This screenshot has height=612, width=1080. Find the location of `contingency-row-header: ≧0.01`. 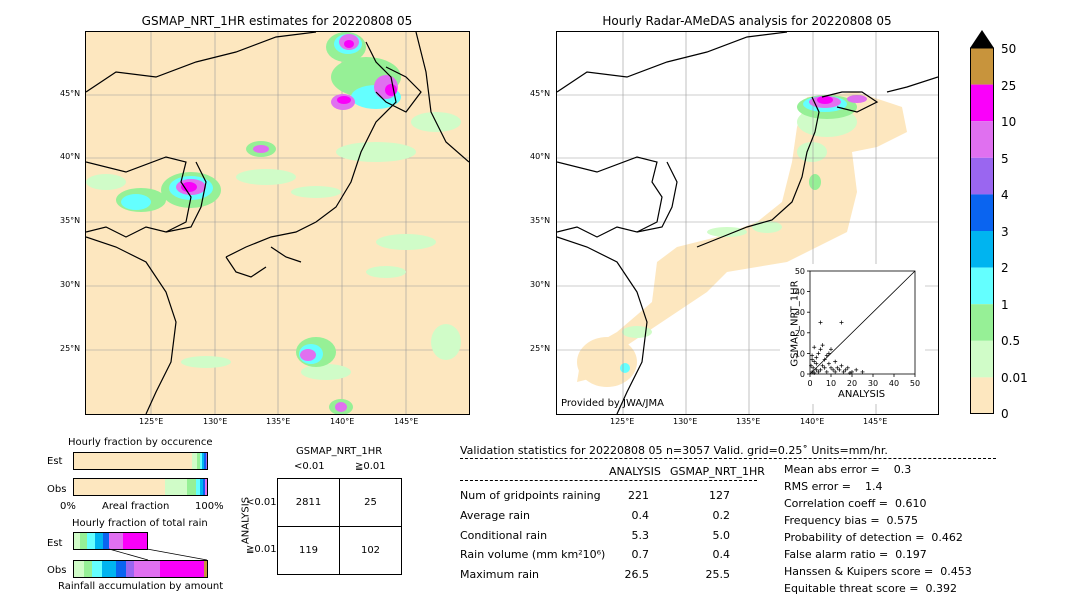

contingency-row-header: ≧0.01 is located at coordinates (261, 549).